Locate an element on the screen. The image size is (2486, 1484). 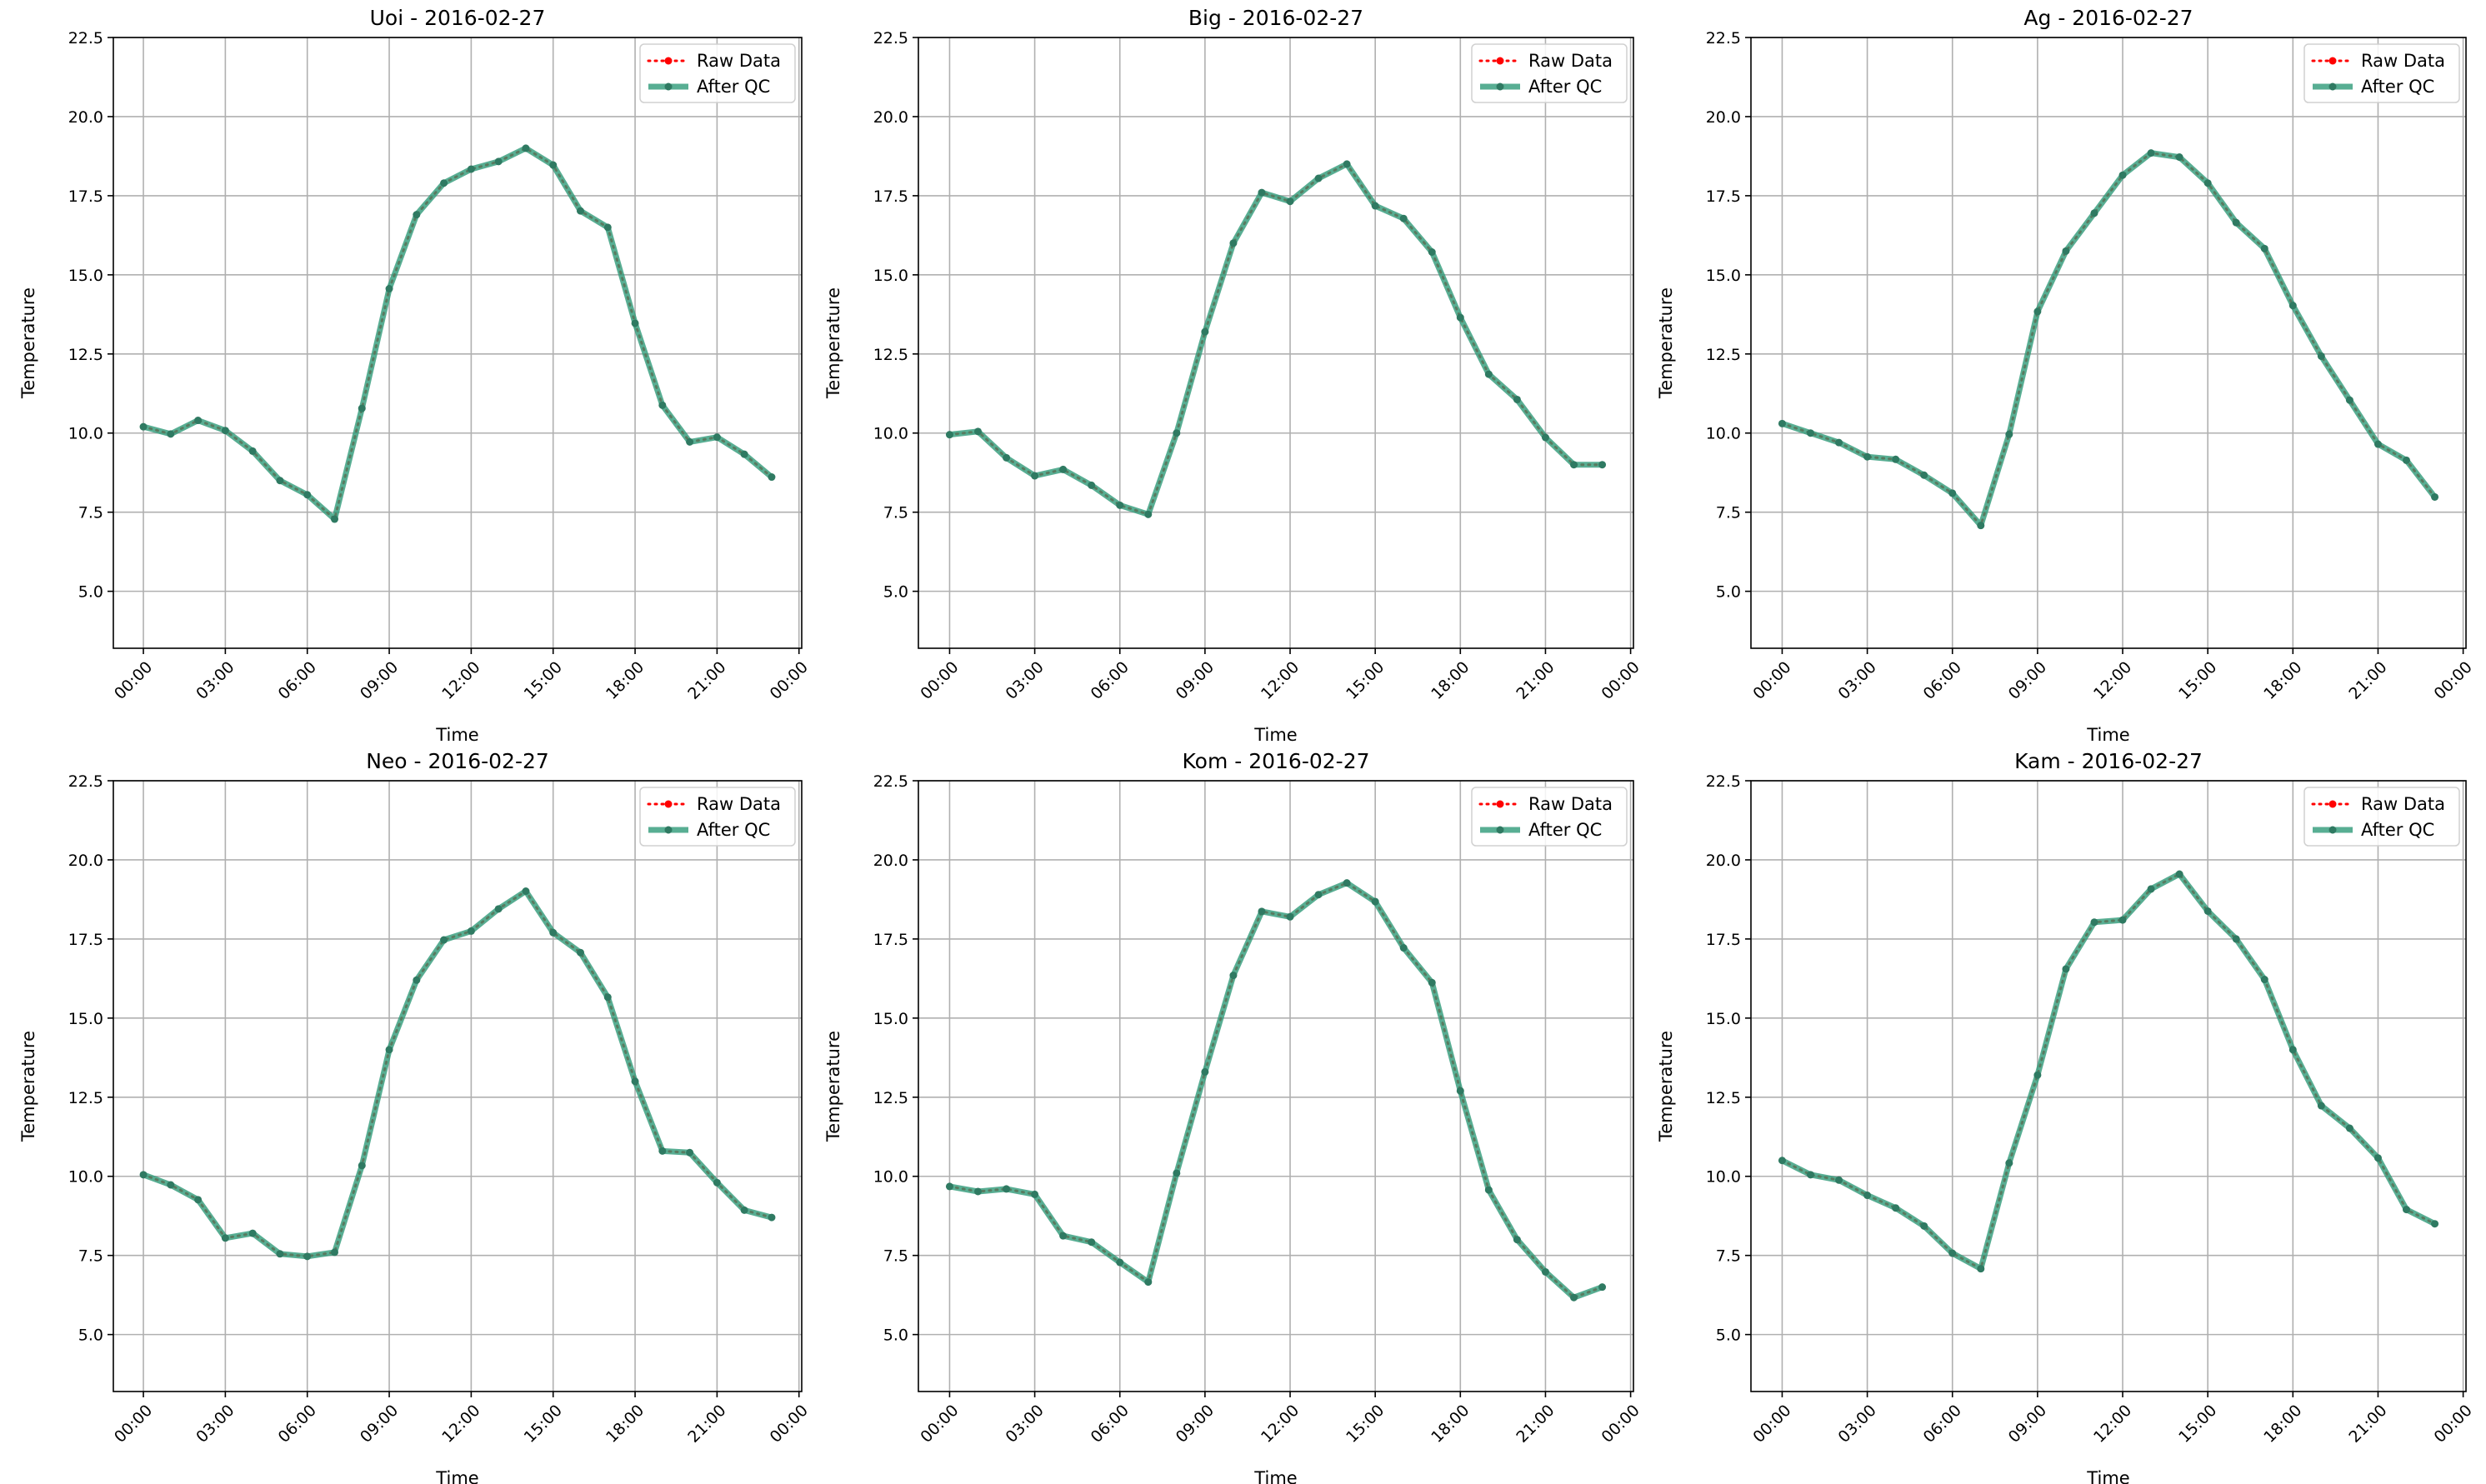
chart-title: Kom - 2016-02-27 is located at coordinates (1276, 761).